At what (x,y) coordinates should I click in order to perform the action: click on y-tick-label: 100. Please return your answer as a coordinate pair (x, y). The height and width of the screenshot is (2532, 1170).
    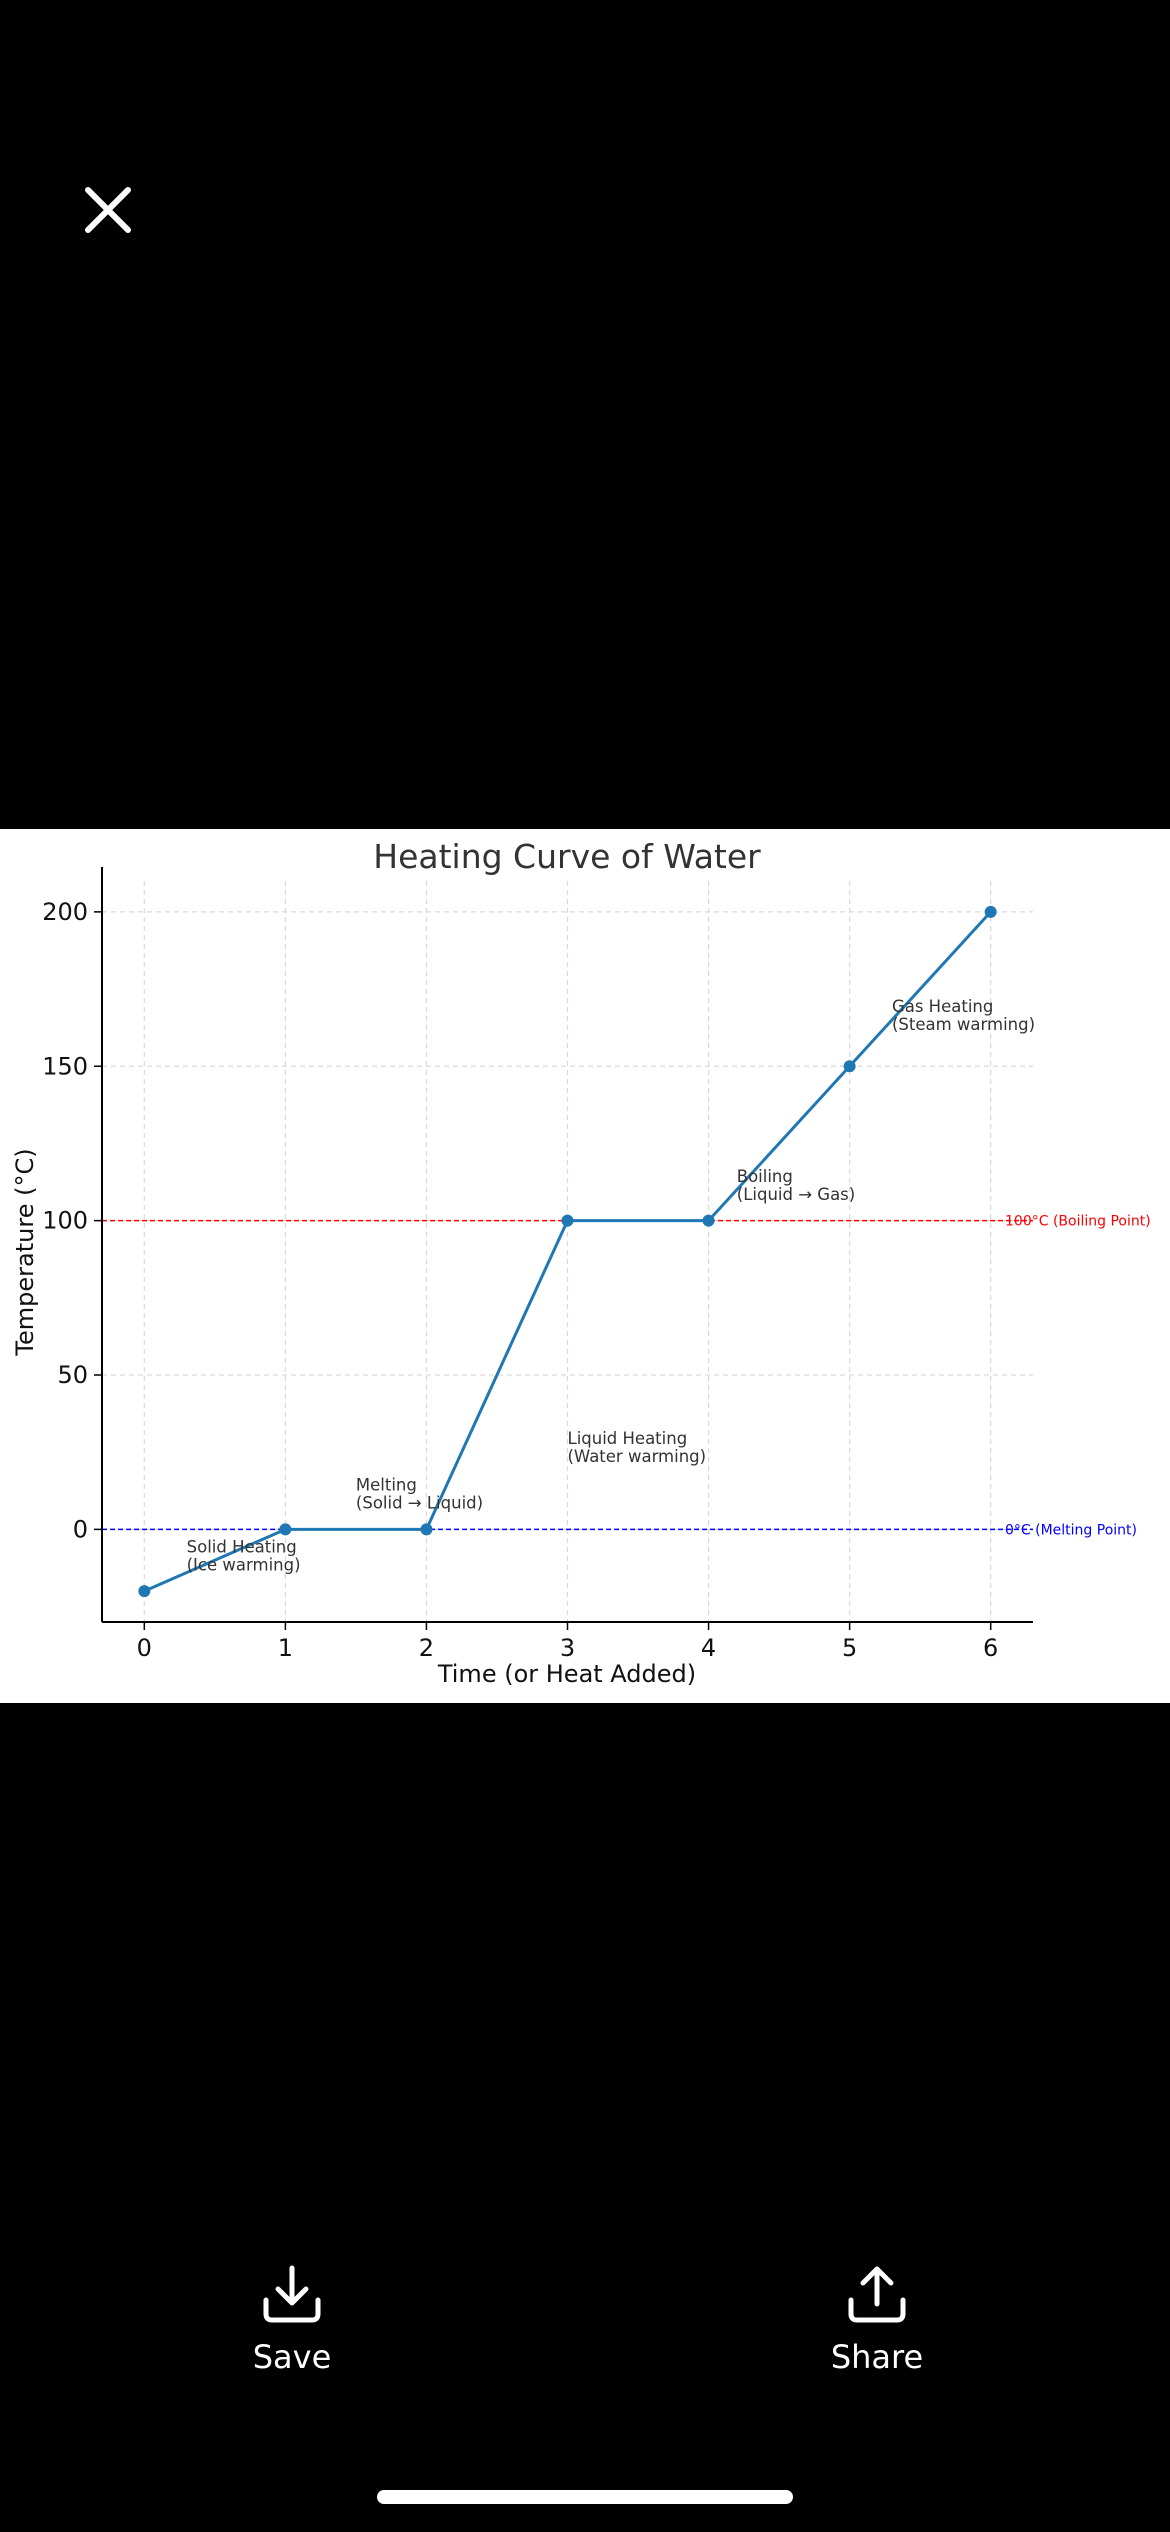
    Looking at the image, I should click on (65, 1221).